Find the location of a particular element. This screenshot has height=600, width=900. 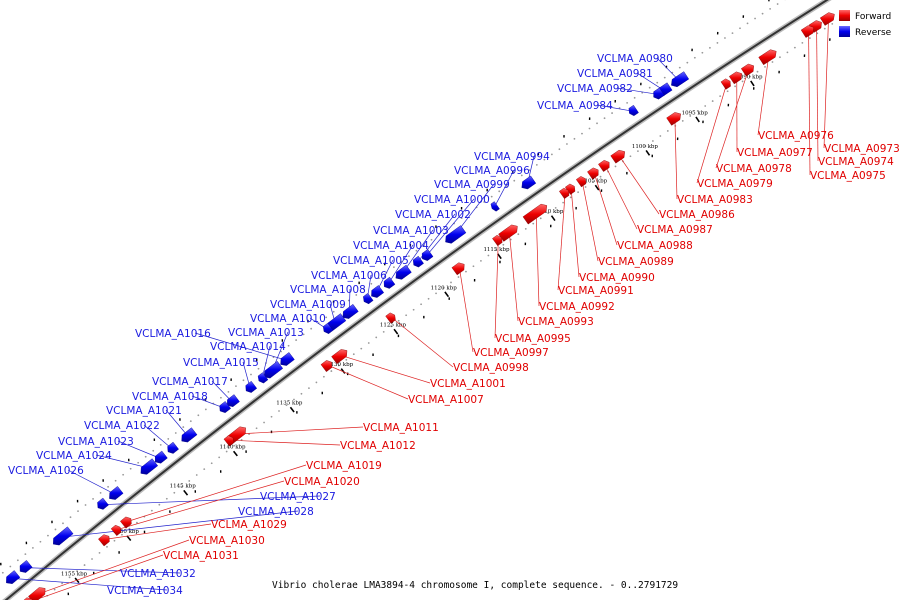

gene-label-vclma_a0991: VCLMA_A0991 is located at coordinates (596, 291).